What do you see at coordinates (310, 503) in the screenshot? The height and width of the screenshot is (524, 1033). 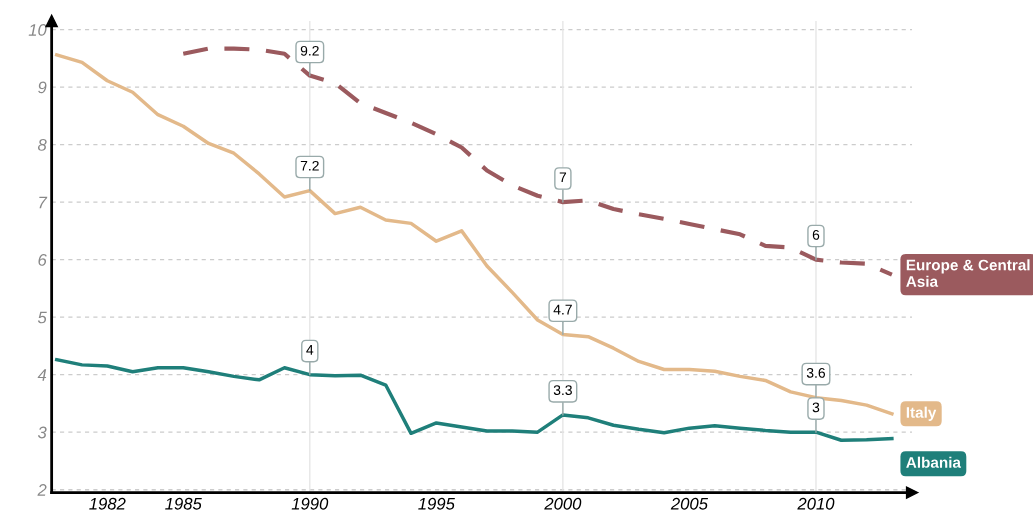 I see `x-tick-label: 1990` at bounding box center [310, 503].